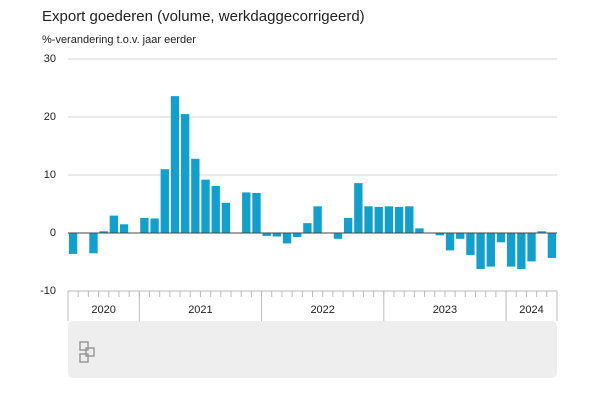  Describe the element at coordinates (50, 175) in the screenshot. I see `y-tick-label: 10` at that location.